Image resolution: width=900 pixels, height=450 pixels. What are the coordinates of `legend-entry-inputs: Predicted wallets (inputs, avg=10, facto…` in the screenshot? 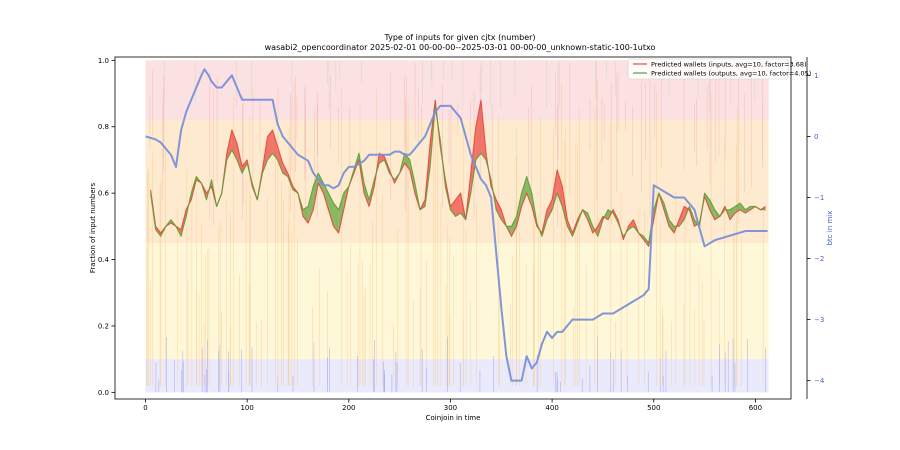 It's located at (729, 65).